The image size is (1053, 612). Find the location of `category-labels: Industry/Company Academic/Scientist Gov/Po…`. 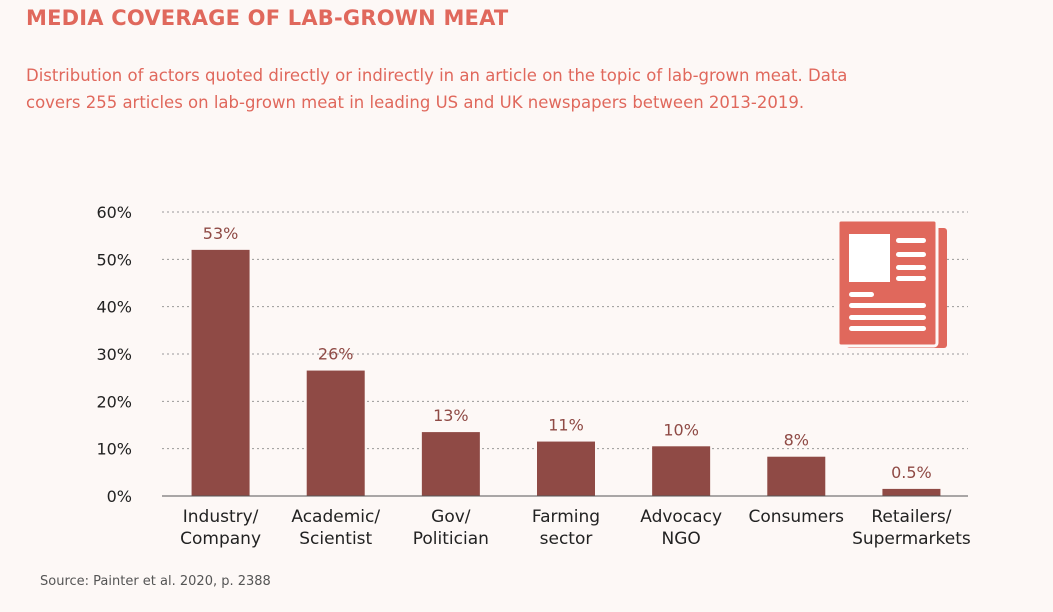

category-labels: Industry/Company Academic/Scientist Gov/Po… is located at coordinates (575, 528).